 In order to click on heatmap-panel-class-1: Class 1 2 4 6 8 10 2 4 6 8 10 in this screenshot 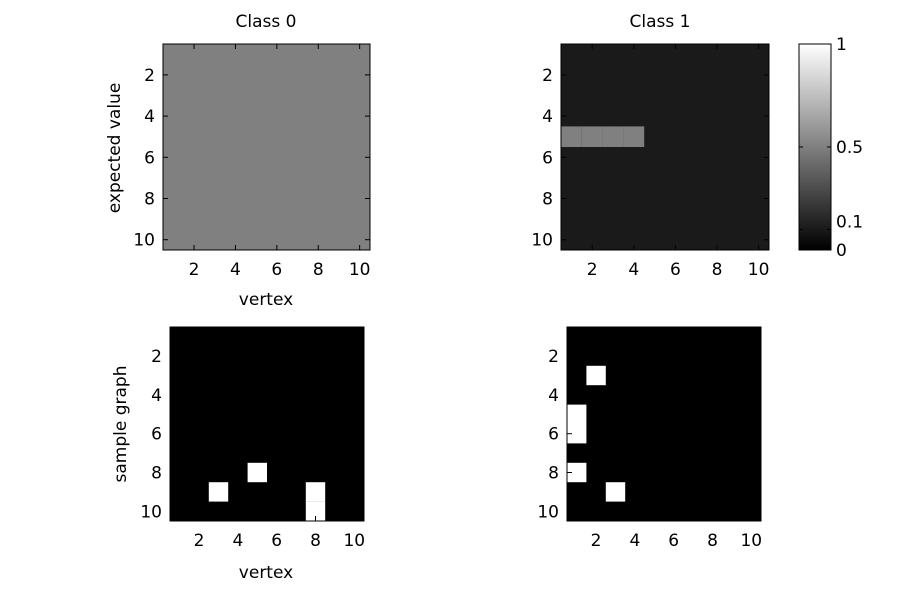, I will do `click(650, 146)`.